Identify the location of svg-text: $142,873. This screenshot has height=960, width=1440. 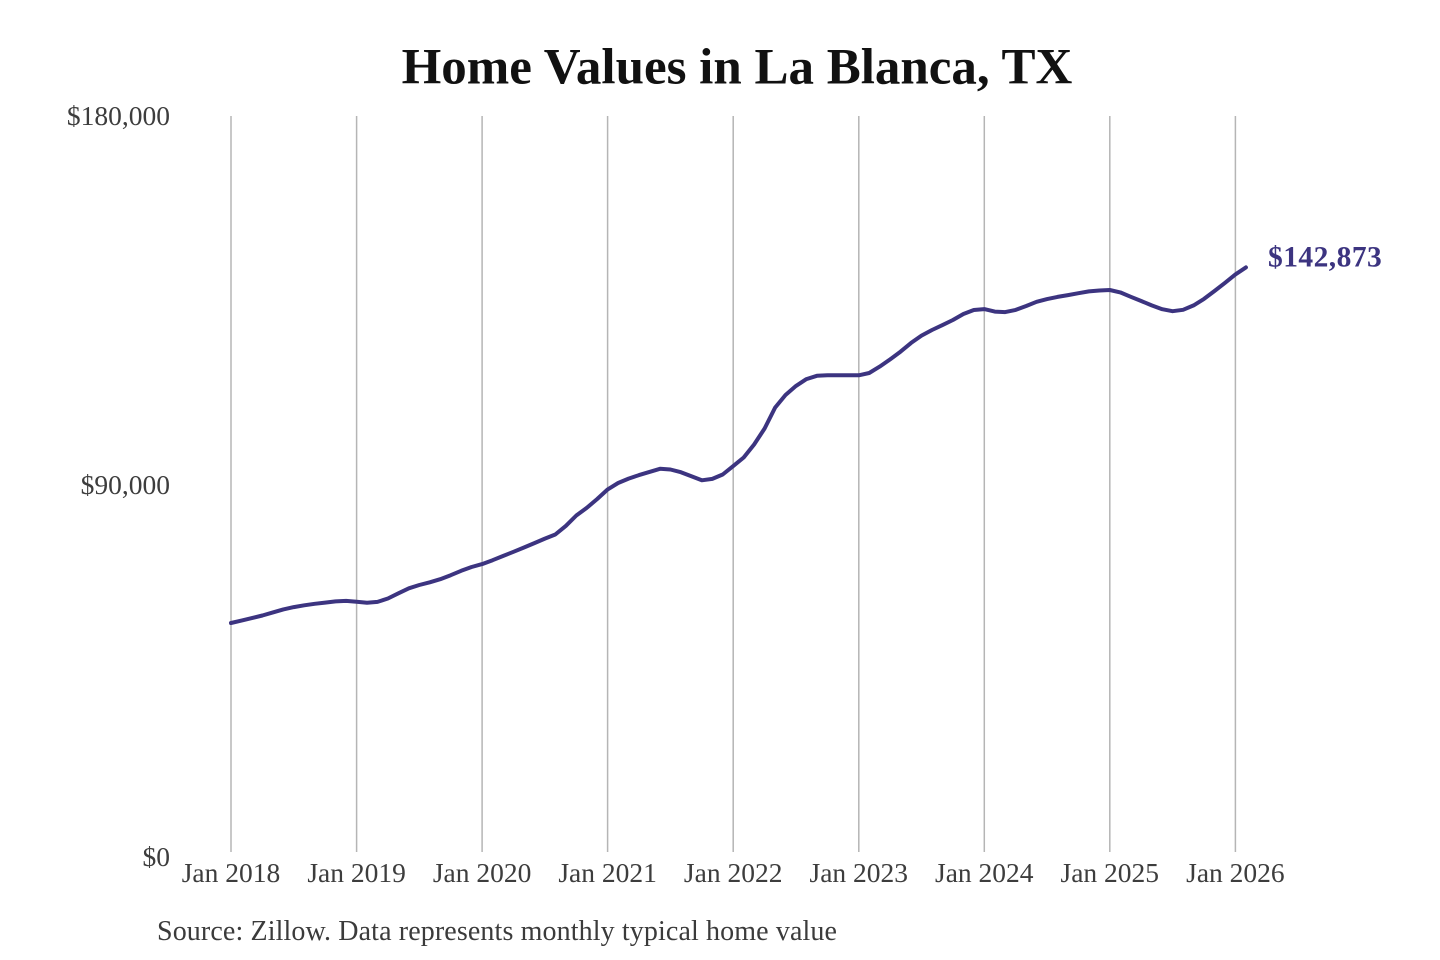
(1325, 258).